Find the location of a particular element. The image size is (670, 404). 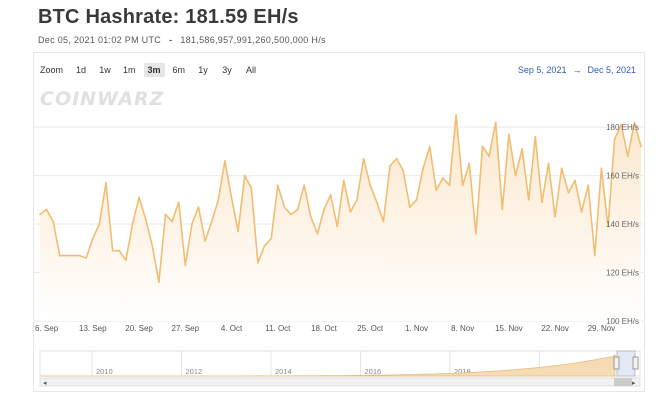

scrollbar-thumb is located at coordinates (623, 382).